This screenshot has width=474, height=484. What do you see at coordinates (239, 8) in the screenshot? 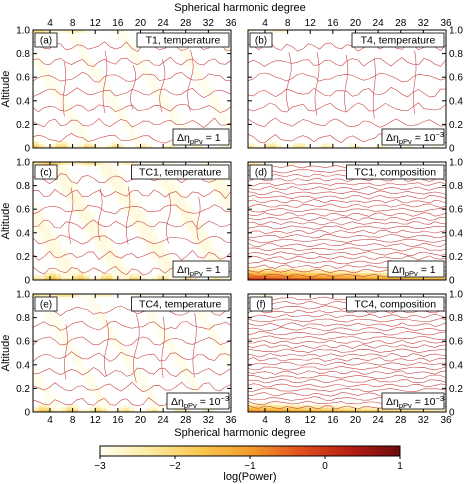
I see `top-x-axis-title: Spherical harmonic degree` at bounding box center [239, 8].